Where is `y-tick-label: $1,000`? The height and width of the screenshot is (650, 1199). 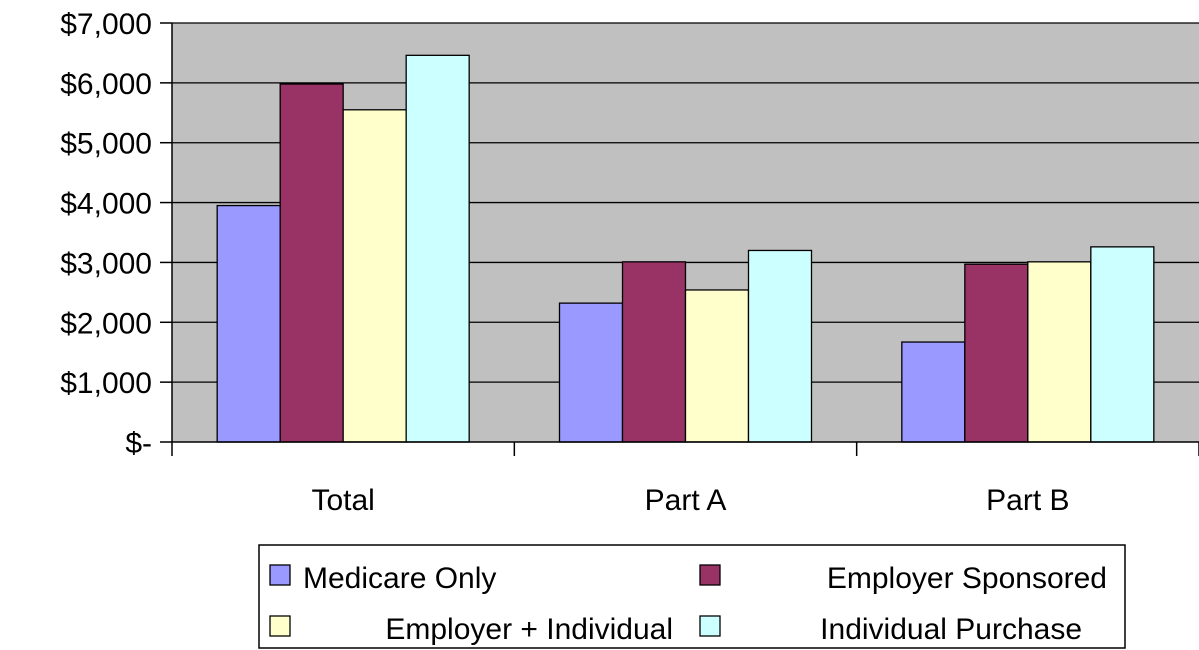 y-tick-label: $1,000 is located at coordinates (106, 383).